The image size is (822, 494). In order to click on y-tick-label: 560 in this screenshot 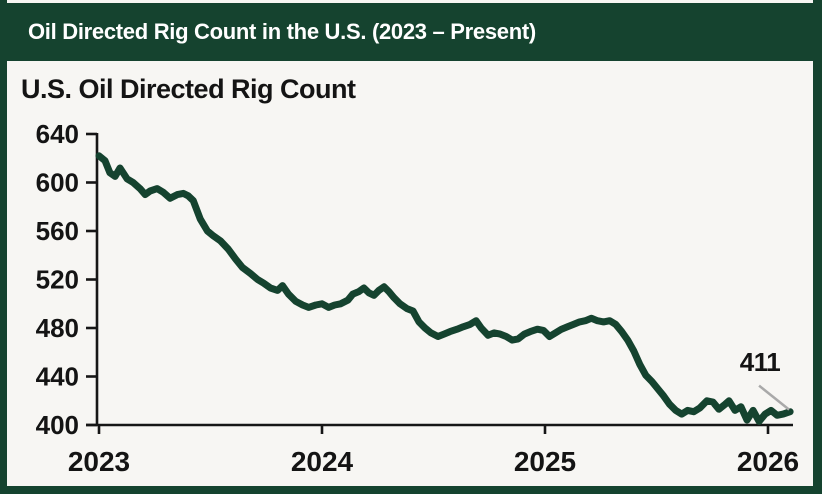, I will do `click(57, 231)`.